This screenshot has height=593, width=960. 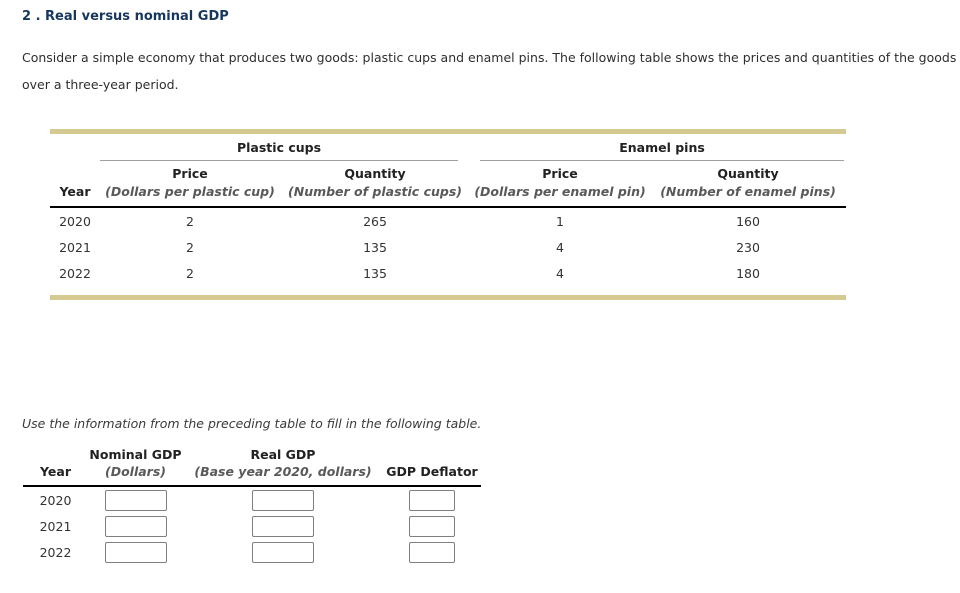 What do you see at coordinates (375, 195) in the screenshot?
I see `units-cup-quantity: (Number of plastic cups)` at bounding box center [375, 195].